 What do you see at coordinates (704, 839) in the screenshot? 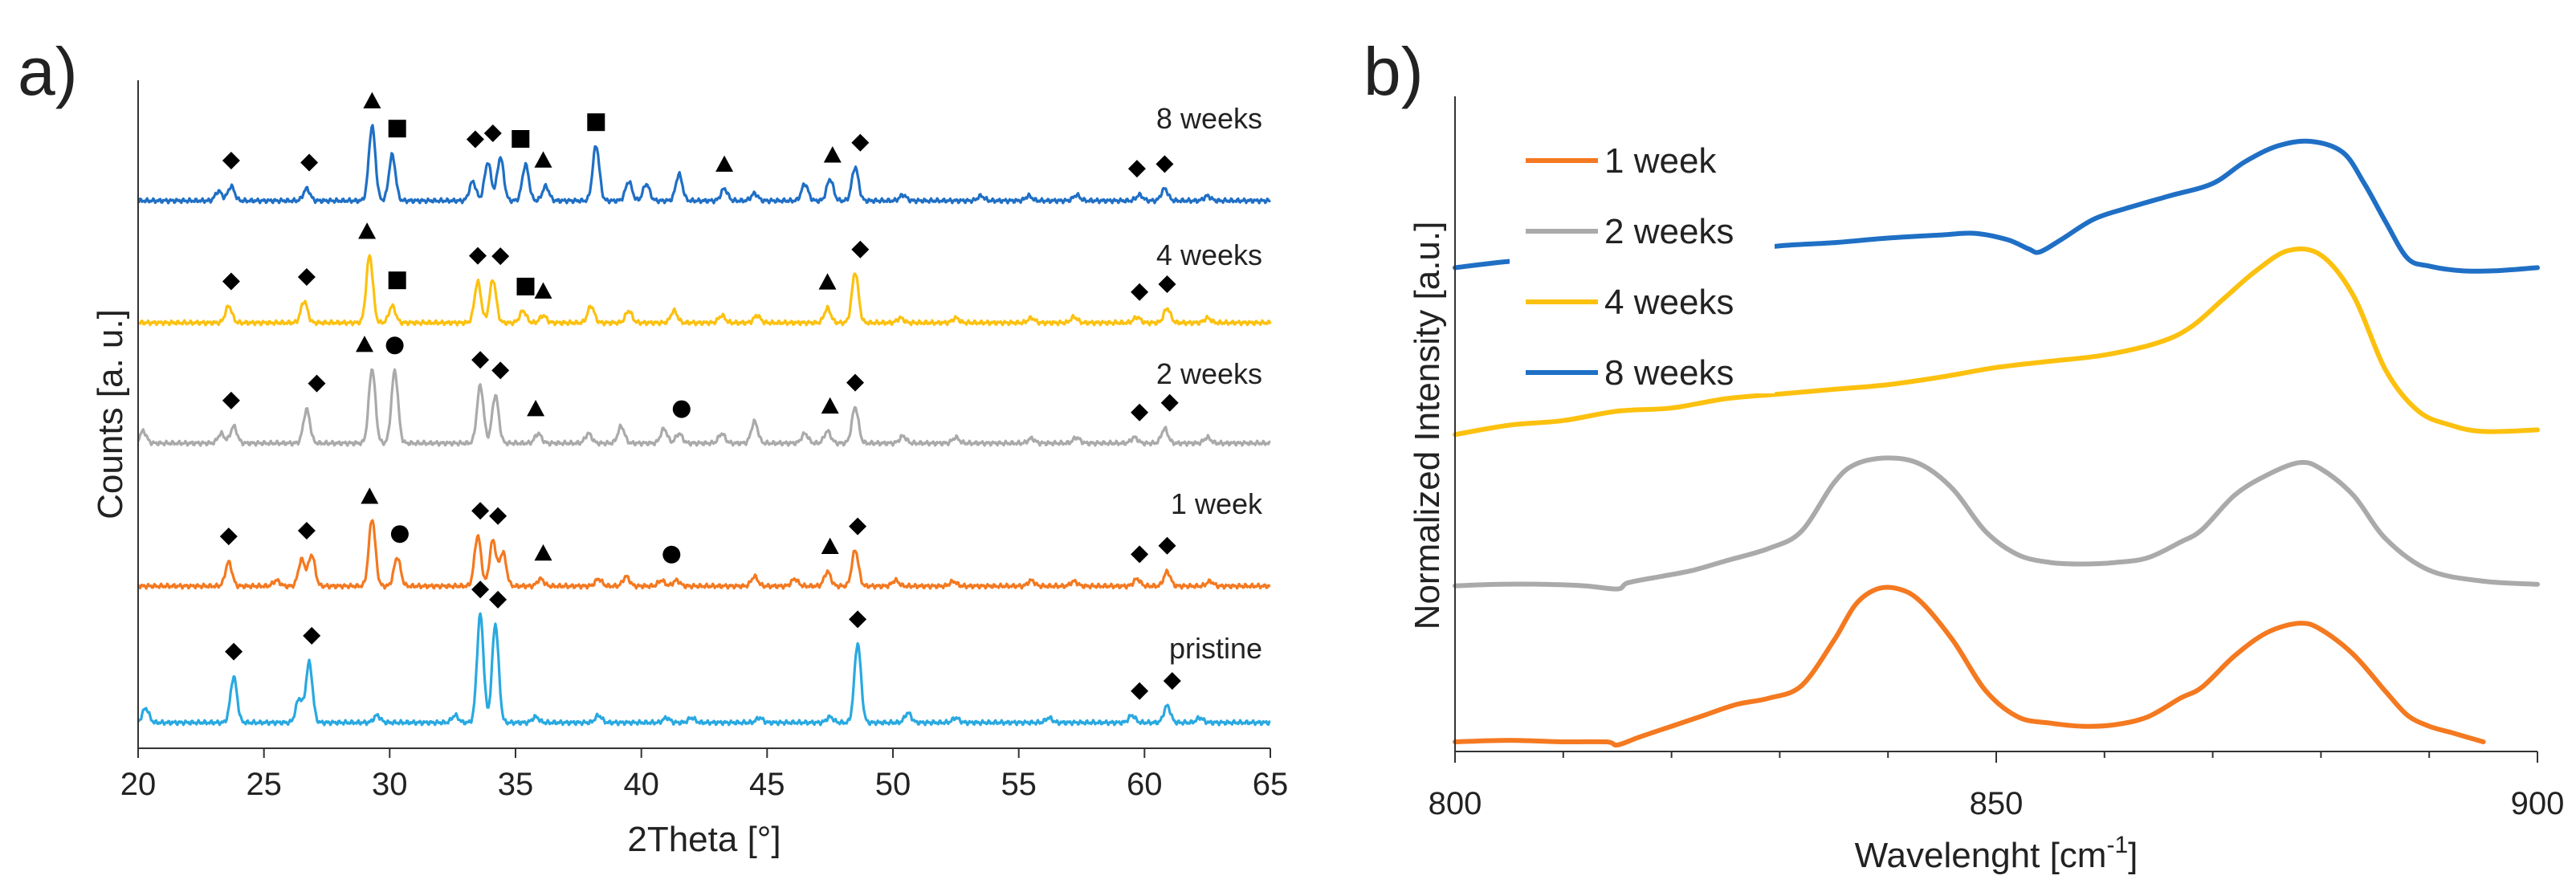
I see `panel-a-x-axis-title: 2Theta [°]` at bounding box center [704, 839].